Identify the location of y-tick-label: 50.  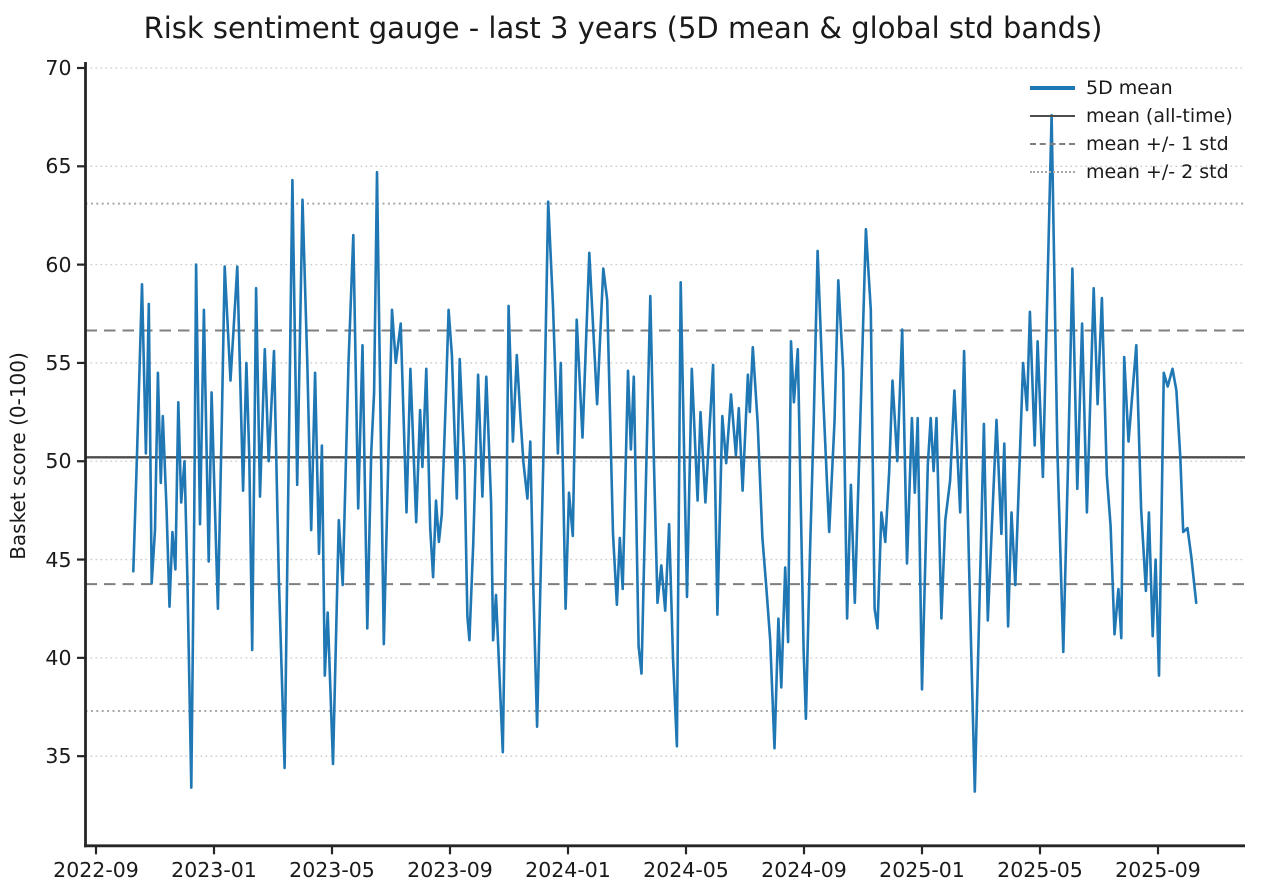
(58, 461).